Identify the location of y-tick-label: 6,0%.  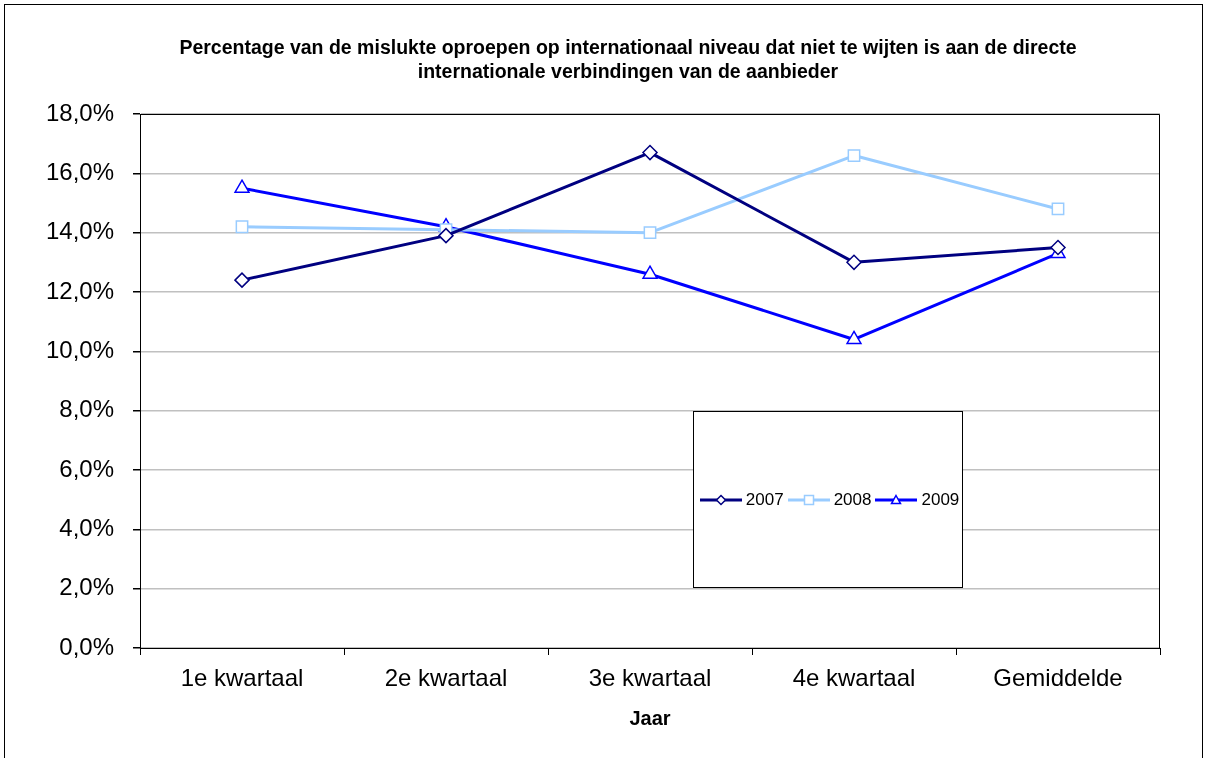
(86, 468).